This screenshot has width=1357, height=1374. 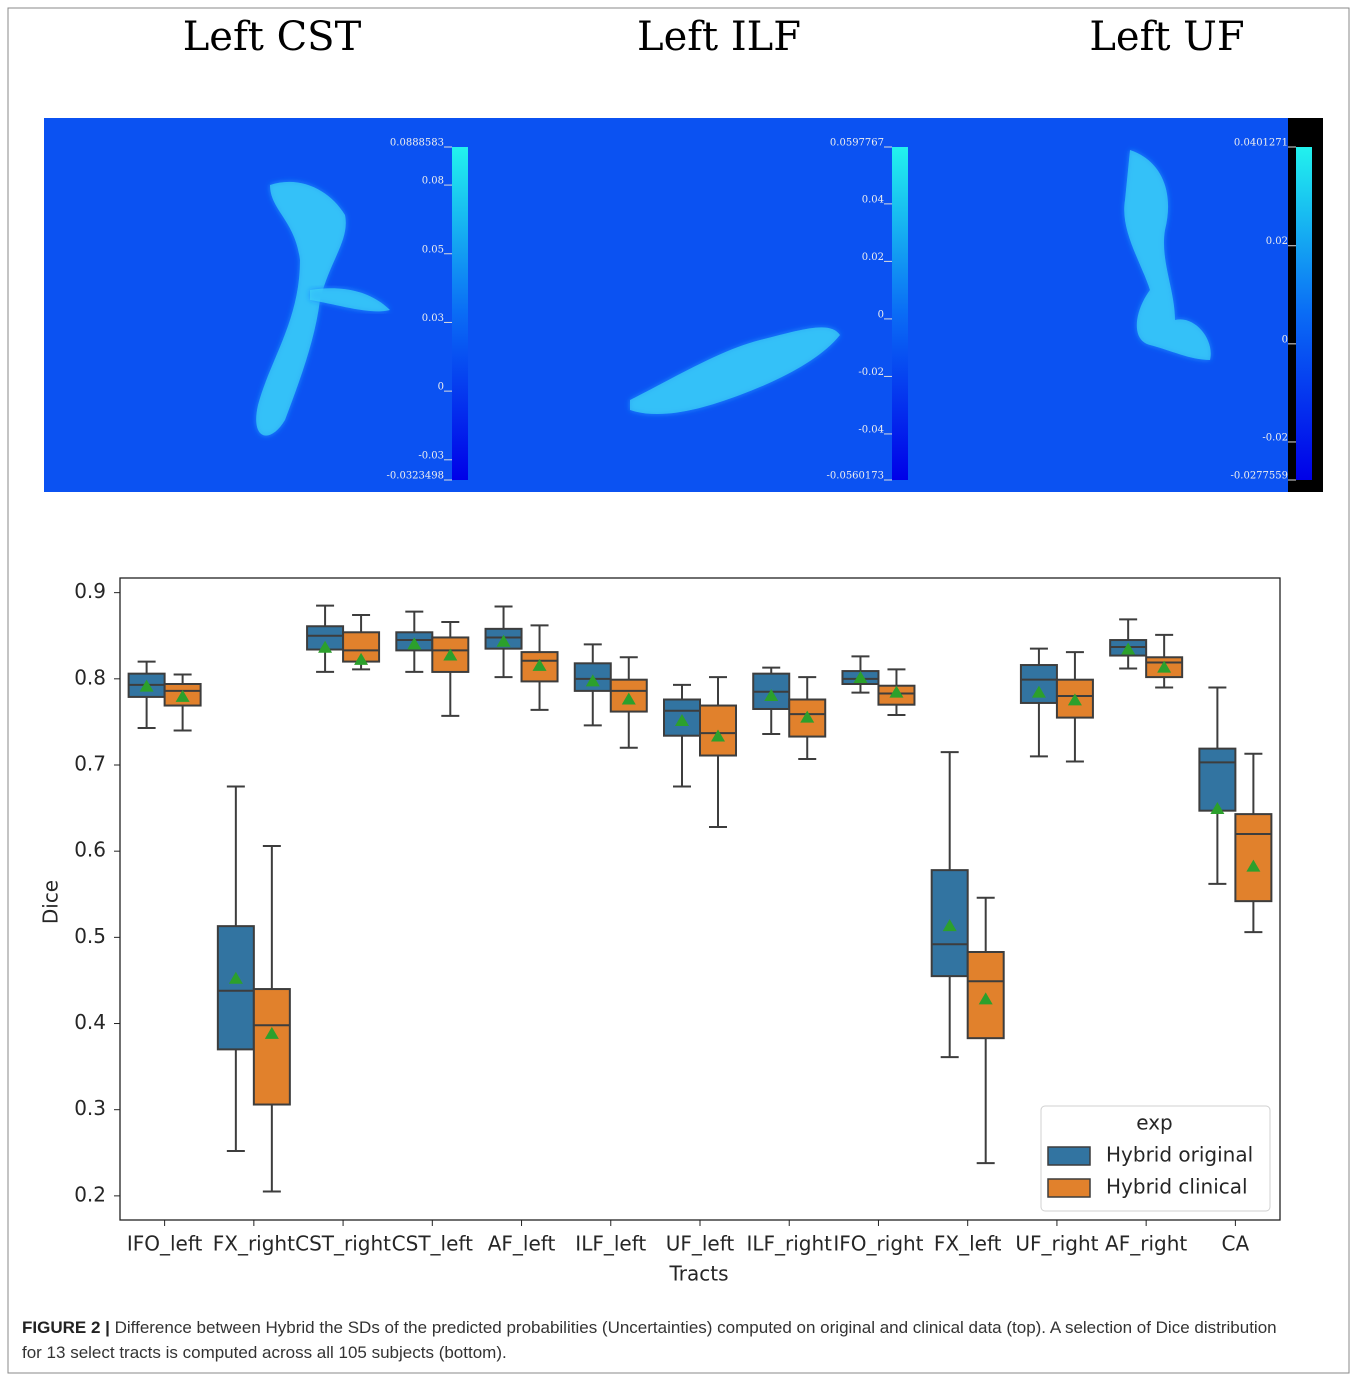 I want to click on x-tick-label: AF_left, so click(x=522, y=1244).